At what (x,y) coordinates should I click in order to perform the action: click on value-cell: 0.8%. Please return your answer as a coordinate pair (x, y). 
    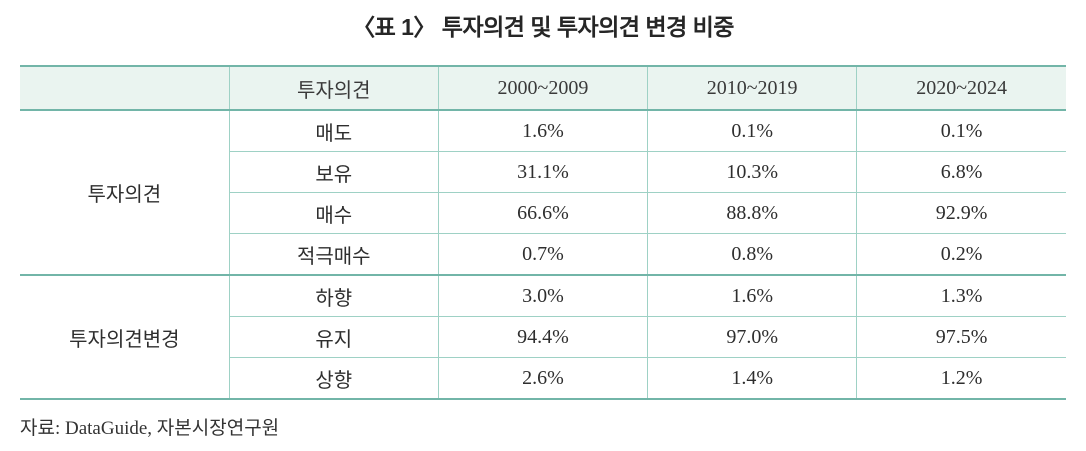
    Looking at the image, I should click on (752, 254).